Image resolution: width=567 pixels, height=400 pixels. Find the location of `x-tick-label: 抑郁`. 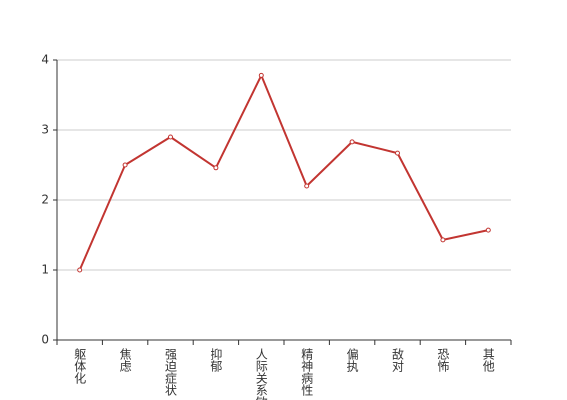

x-tick-label: 抑郁 is located at coordinates (216, 360).